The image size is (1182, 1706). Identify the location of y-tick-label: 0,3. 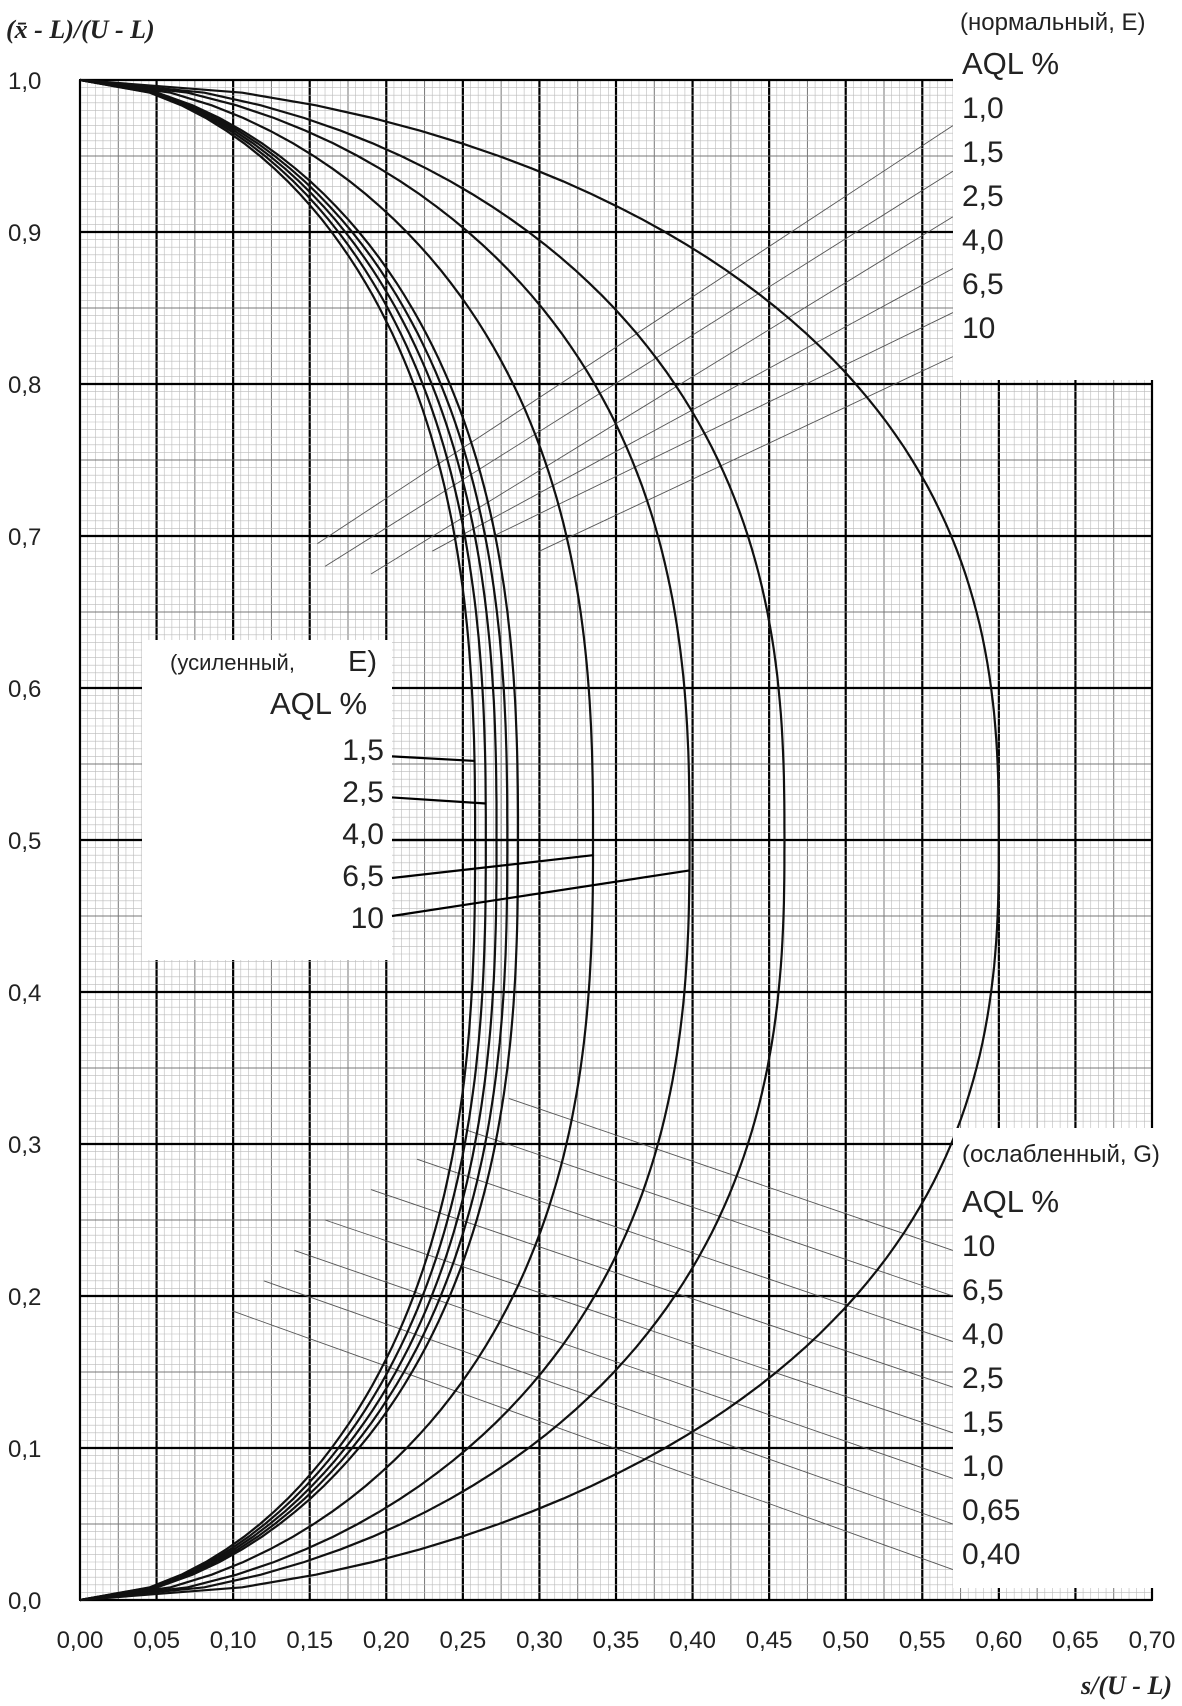
(24, 1145).